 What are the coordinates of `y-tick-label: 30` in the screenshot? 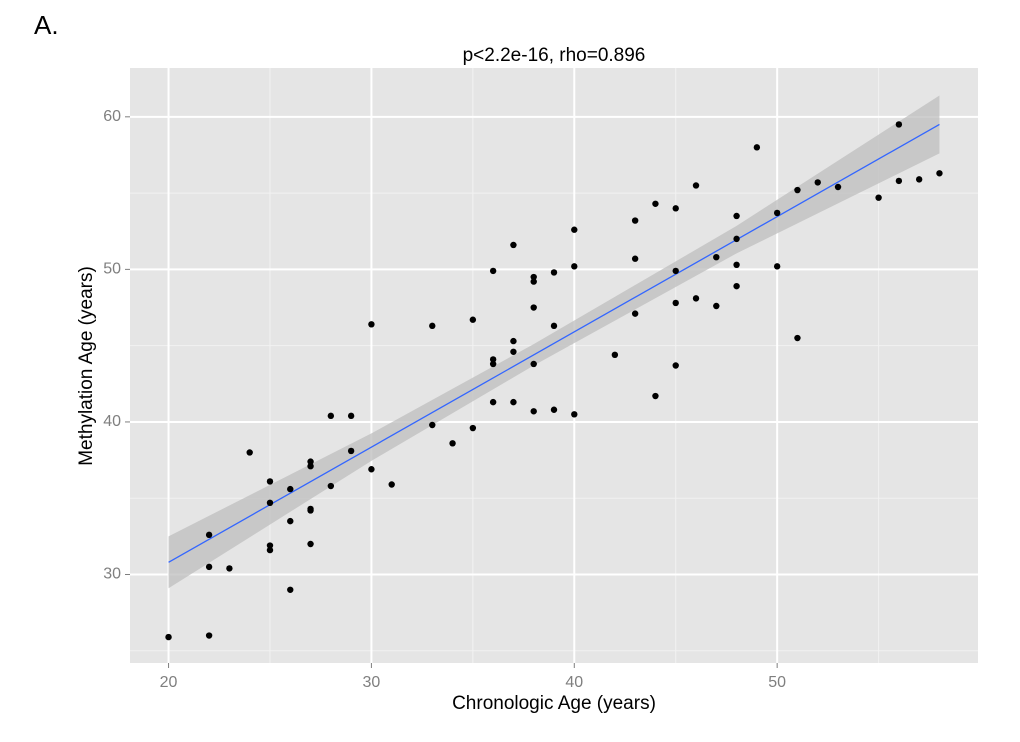 It's located at (112, 574).